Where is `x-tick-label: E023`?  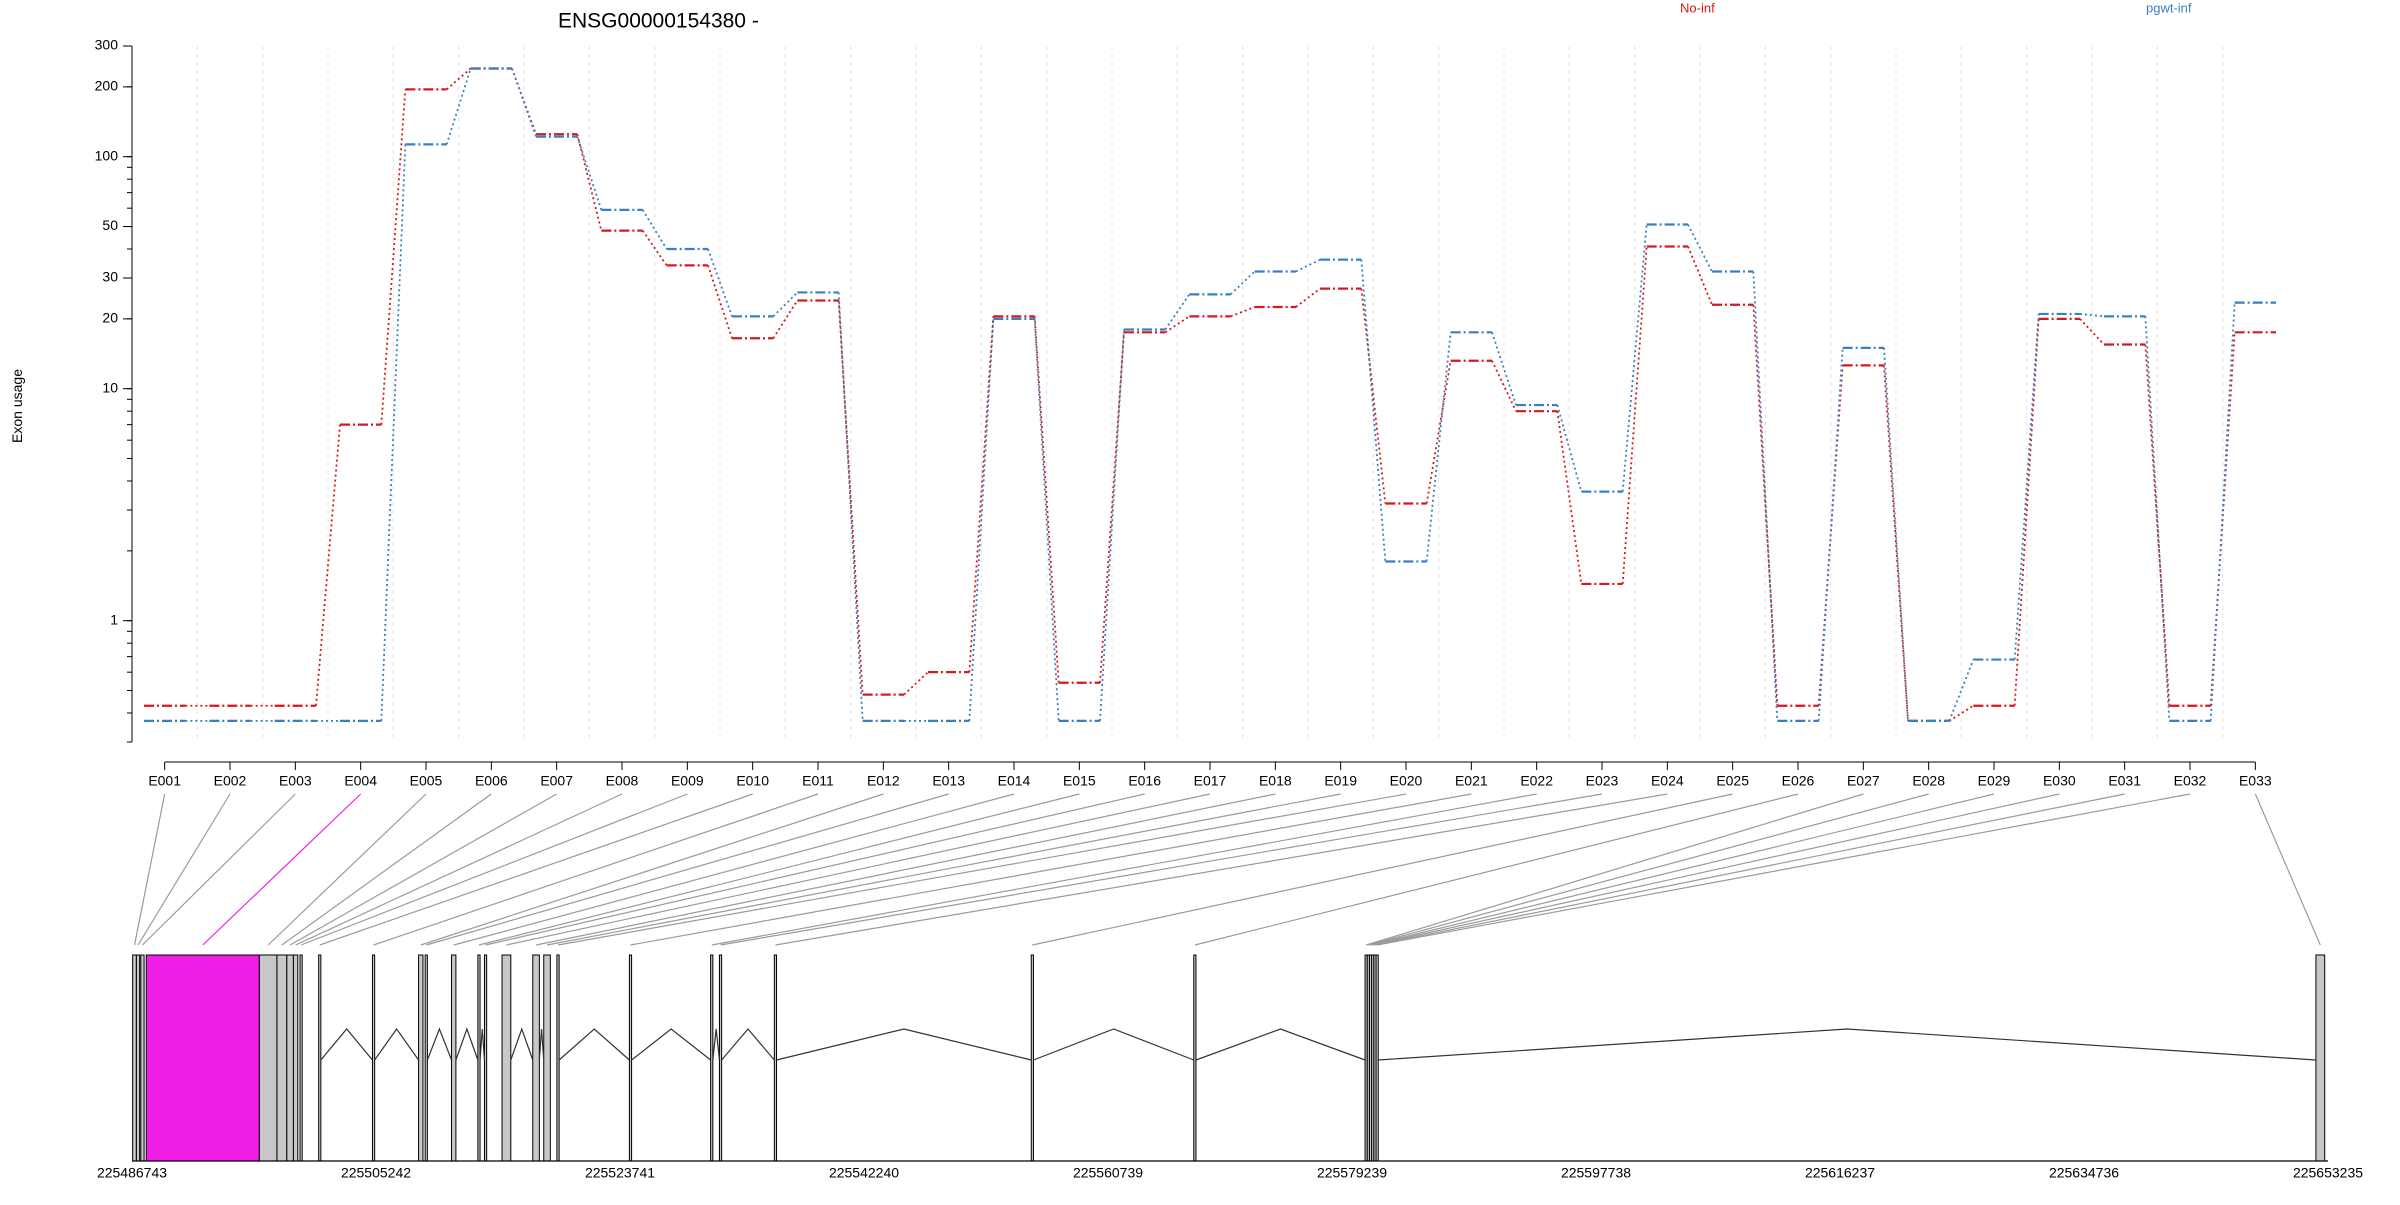
x-tick-label: E023 is located at coordinates (1602, 781).